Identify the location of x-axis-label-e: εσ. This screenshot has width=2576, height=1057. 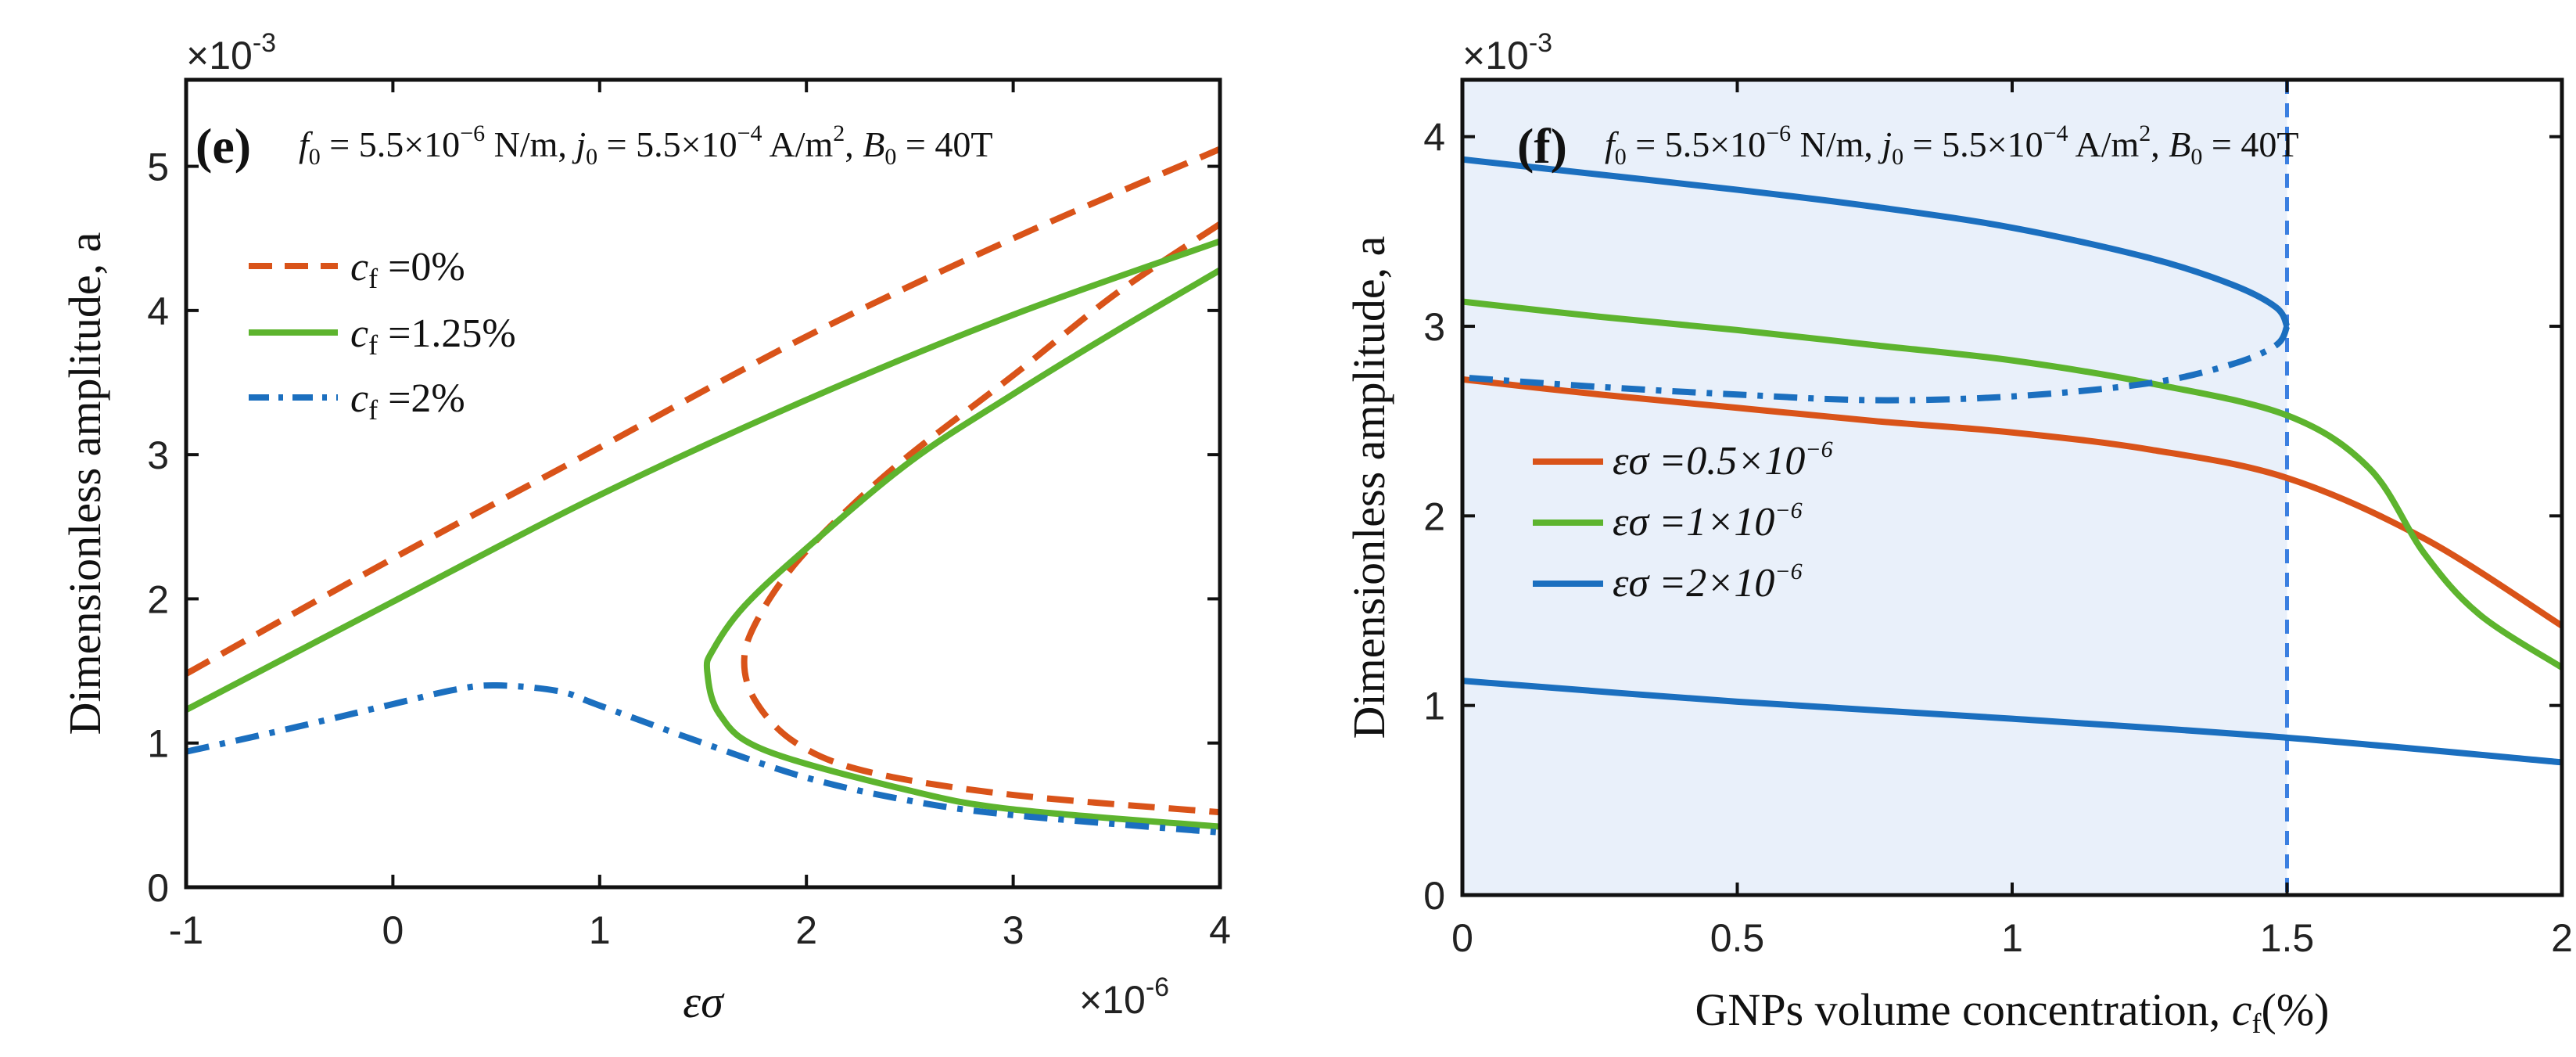
(704, 1002).